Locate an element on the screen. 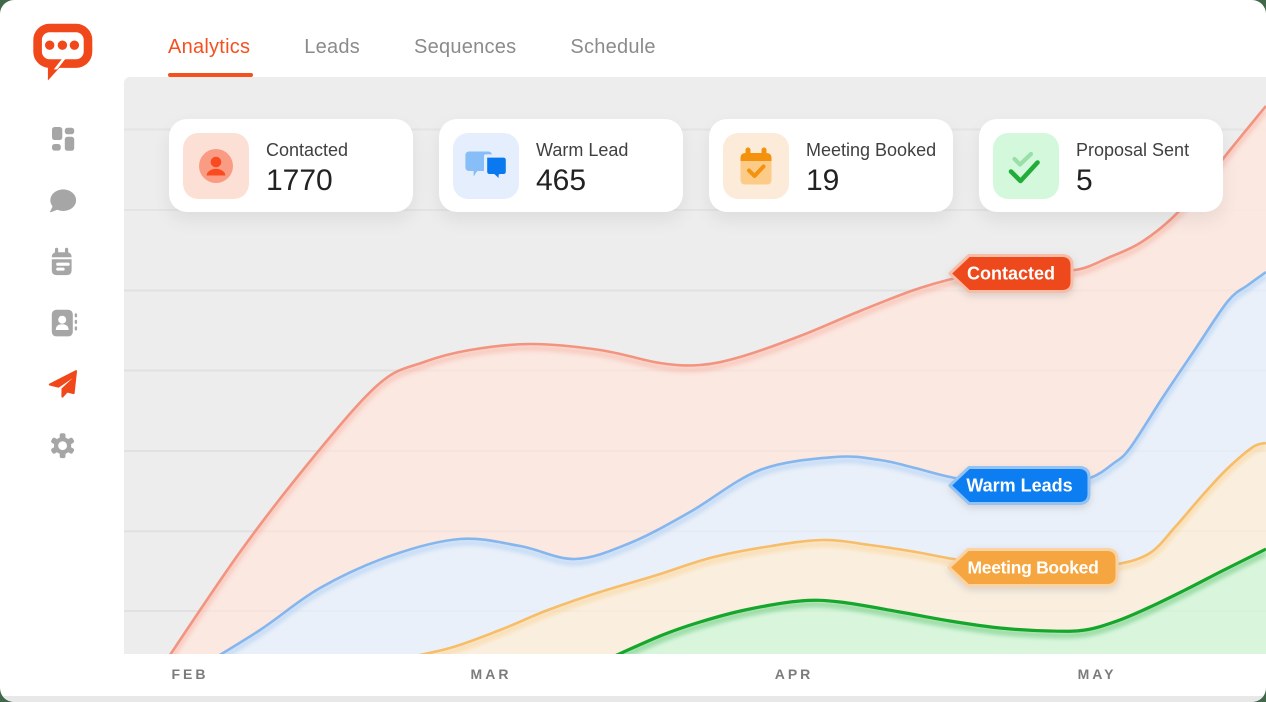  svg-text: Meeting Booked is located at coordinates (1033, 568).